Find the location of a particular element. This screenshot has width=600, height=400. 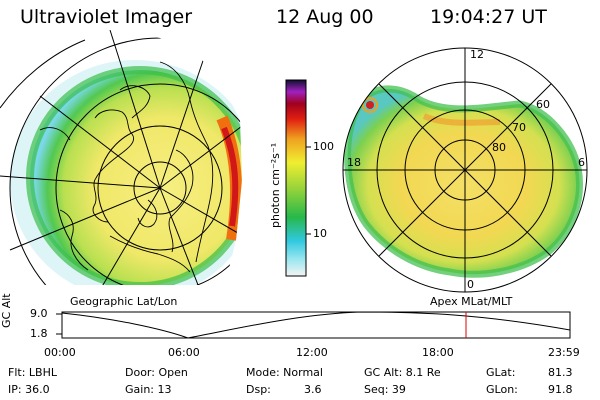

instrument-title: Ultraviolet Imager is located at coordinates (106, 17).